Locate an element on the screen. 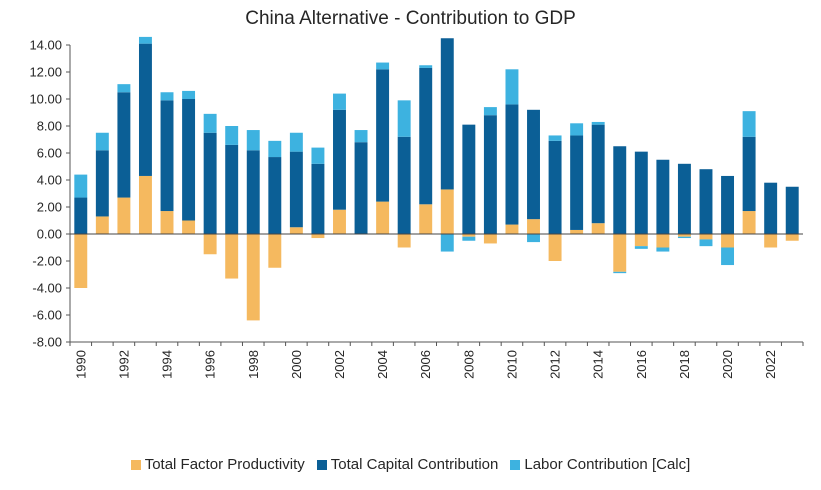 The width and height of the screenshot is (821, 490). bar-tfp-1998 is located at coordinates (253, 277).